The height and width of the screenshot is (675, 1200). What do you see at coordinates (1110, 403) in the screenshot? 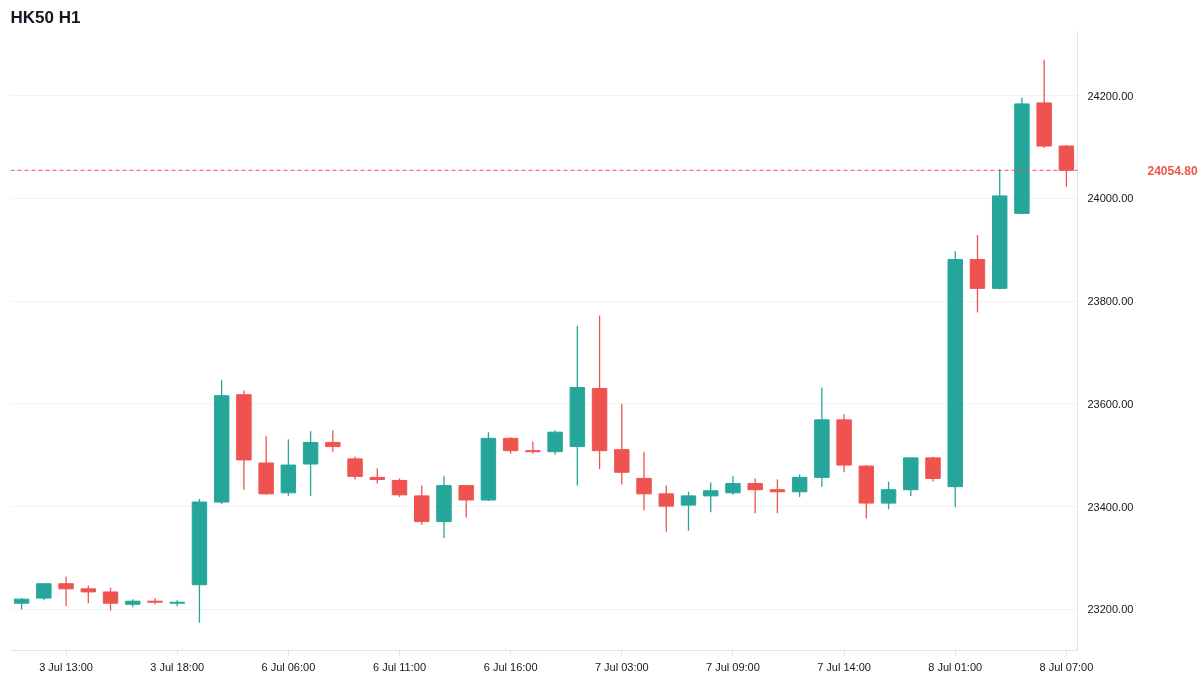
I see `y-tick-label: 23600.00` at bounding box center [1110, 403].